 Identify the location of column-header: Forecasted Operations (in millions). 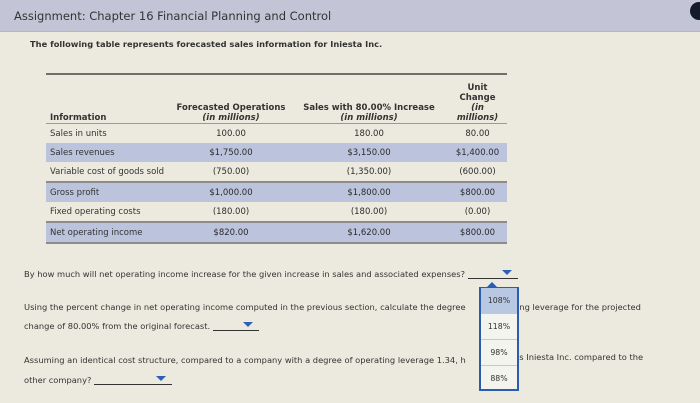
(231, 113).